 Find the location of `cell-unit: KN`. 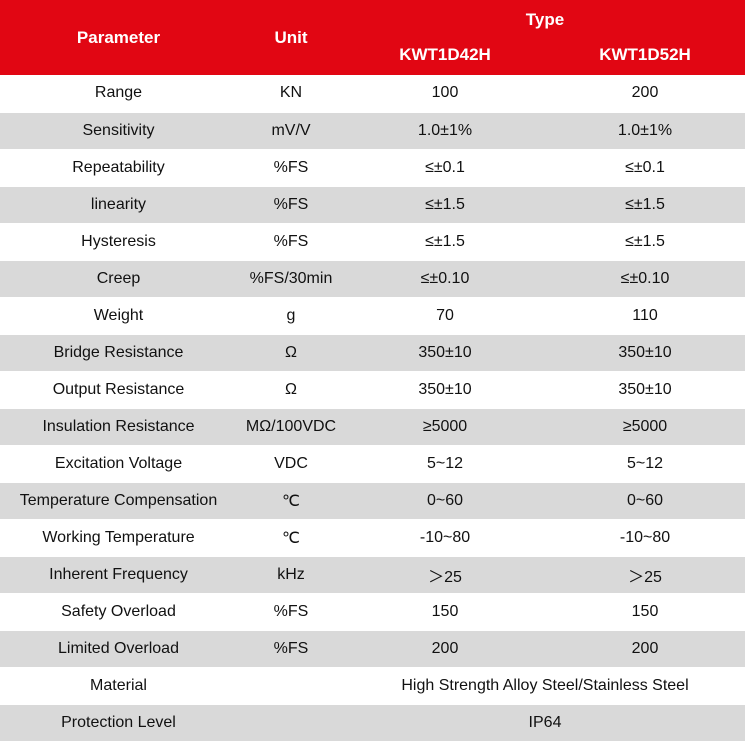

cell-unit: KN is located at coordinates (291, 93).